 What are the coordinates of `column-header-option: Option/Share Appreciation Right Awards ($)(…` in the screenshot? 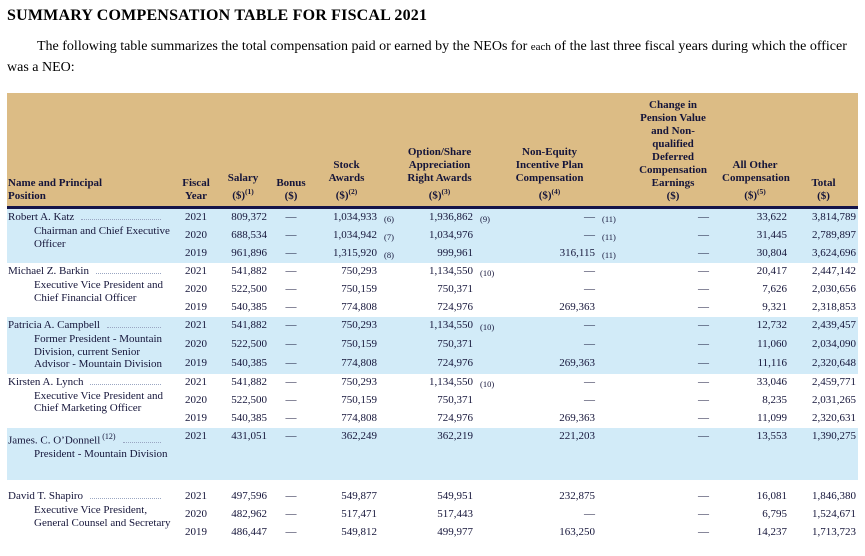 It's located at (452, 151).